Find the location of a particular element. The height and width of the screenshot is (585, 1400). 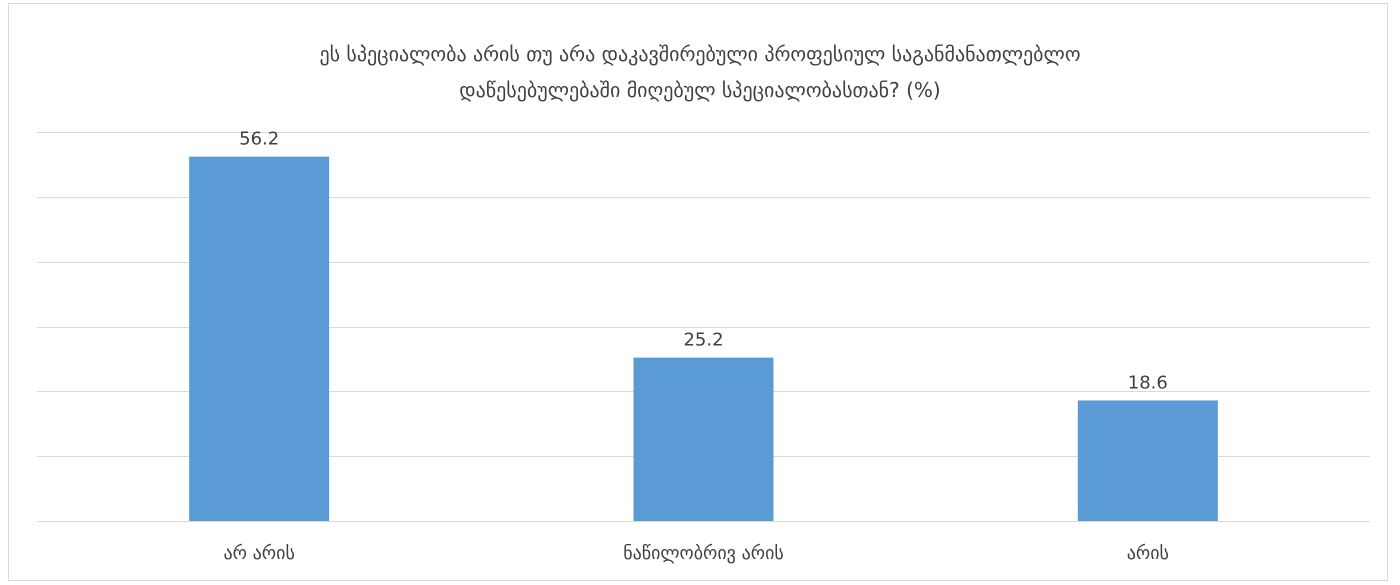

category-labels: არ არის ნაწილობრივ არის არის is located at coordinates (695, 553).